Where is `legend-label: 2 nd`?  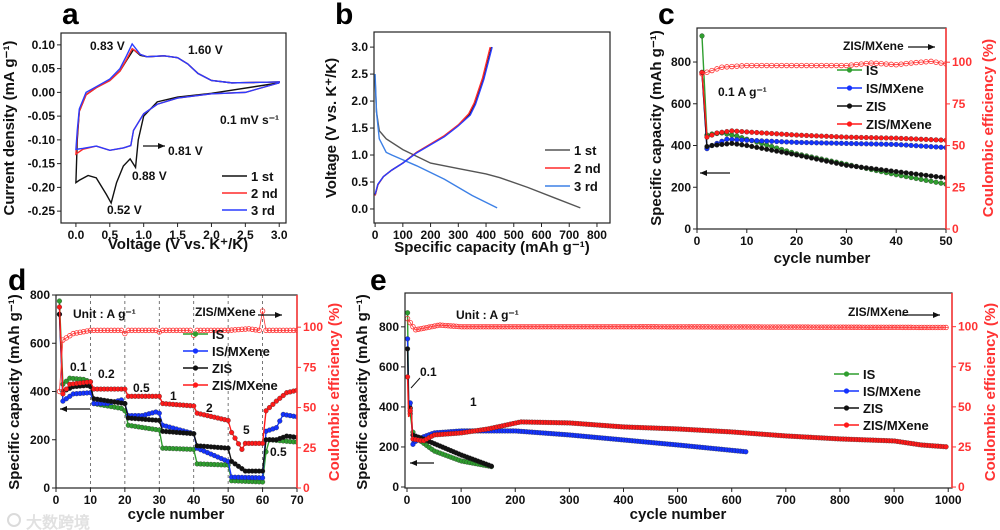 legend-label: 2 nd is located at coordinates (587, 168).